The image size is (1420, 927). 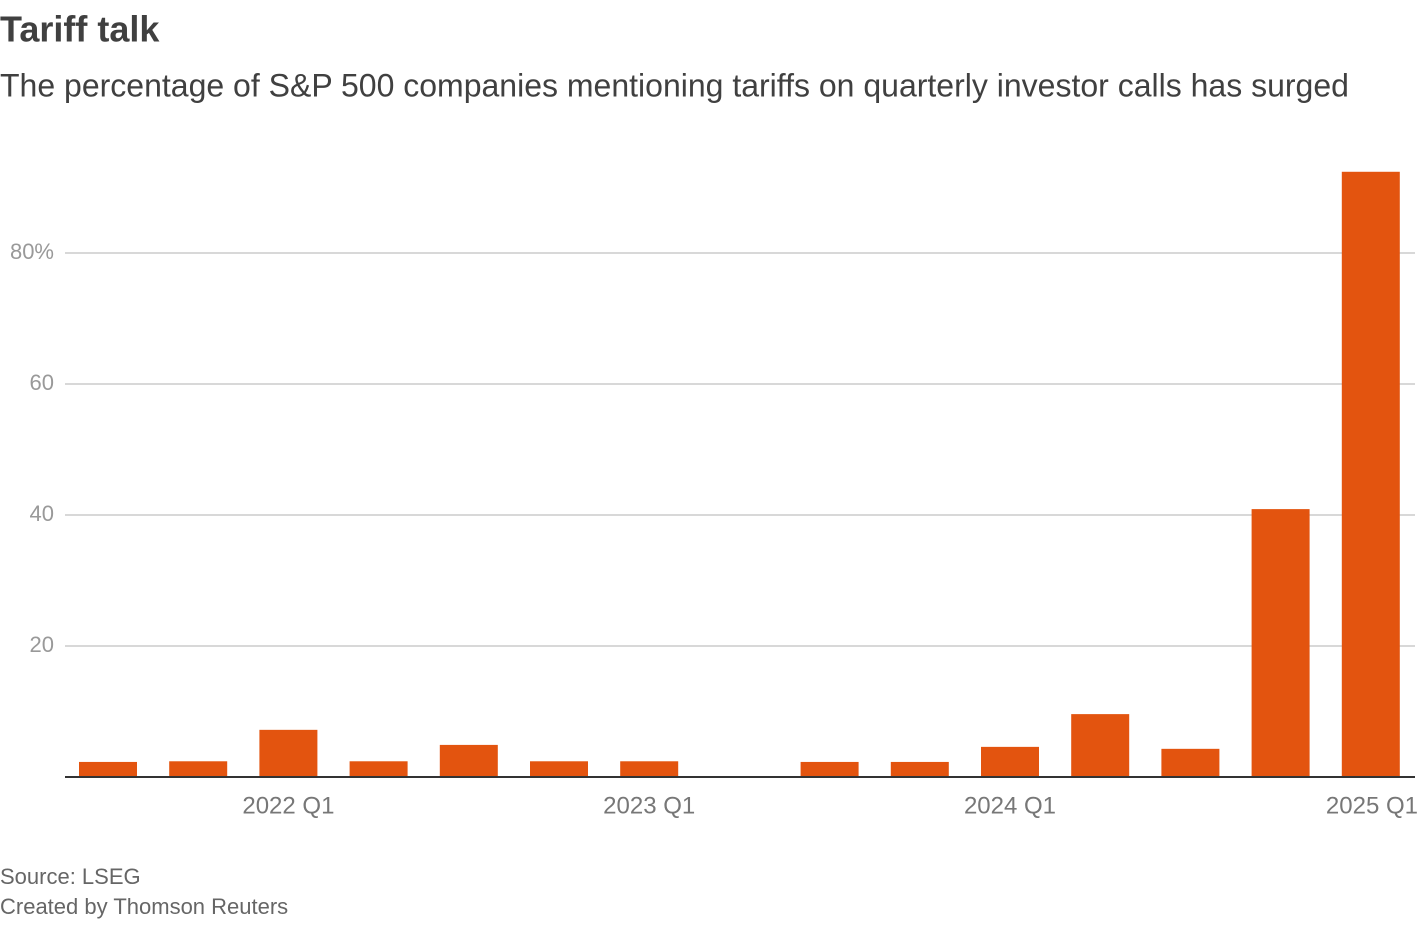 I want to click on source: Source: LSEG, so click(x=70, y=876).